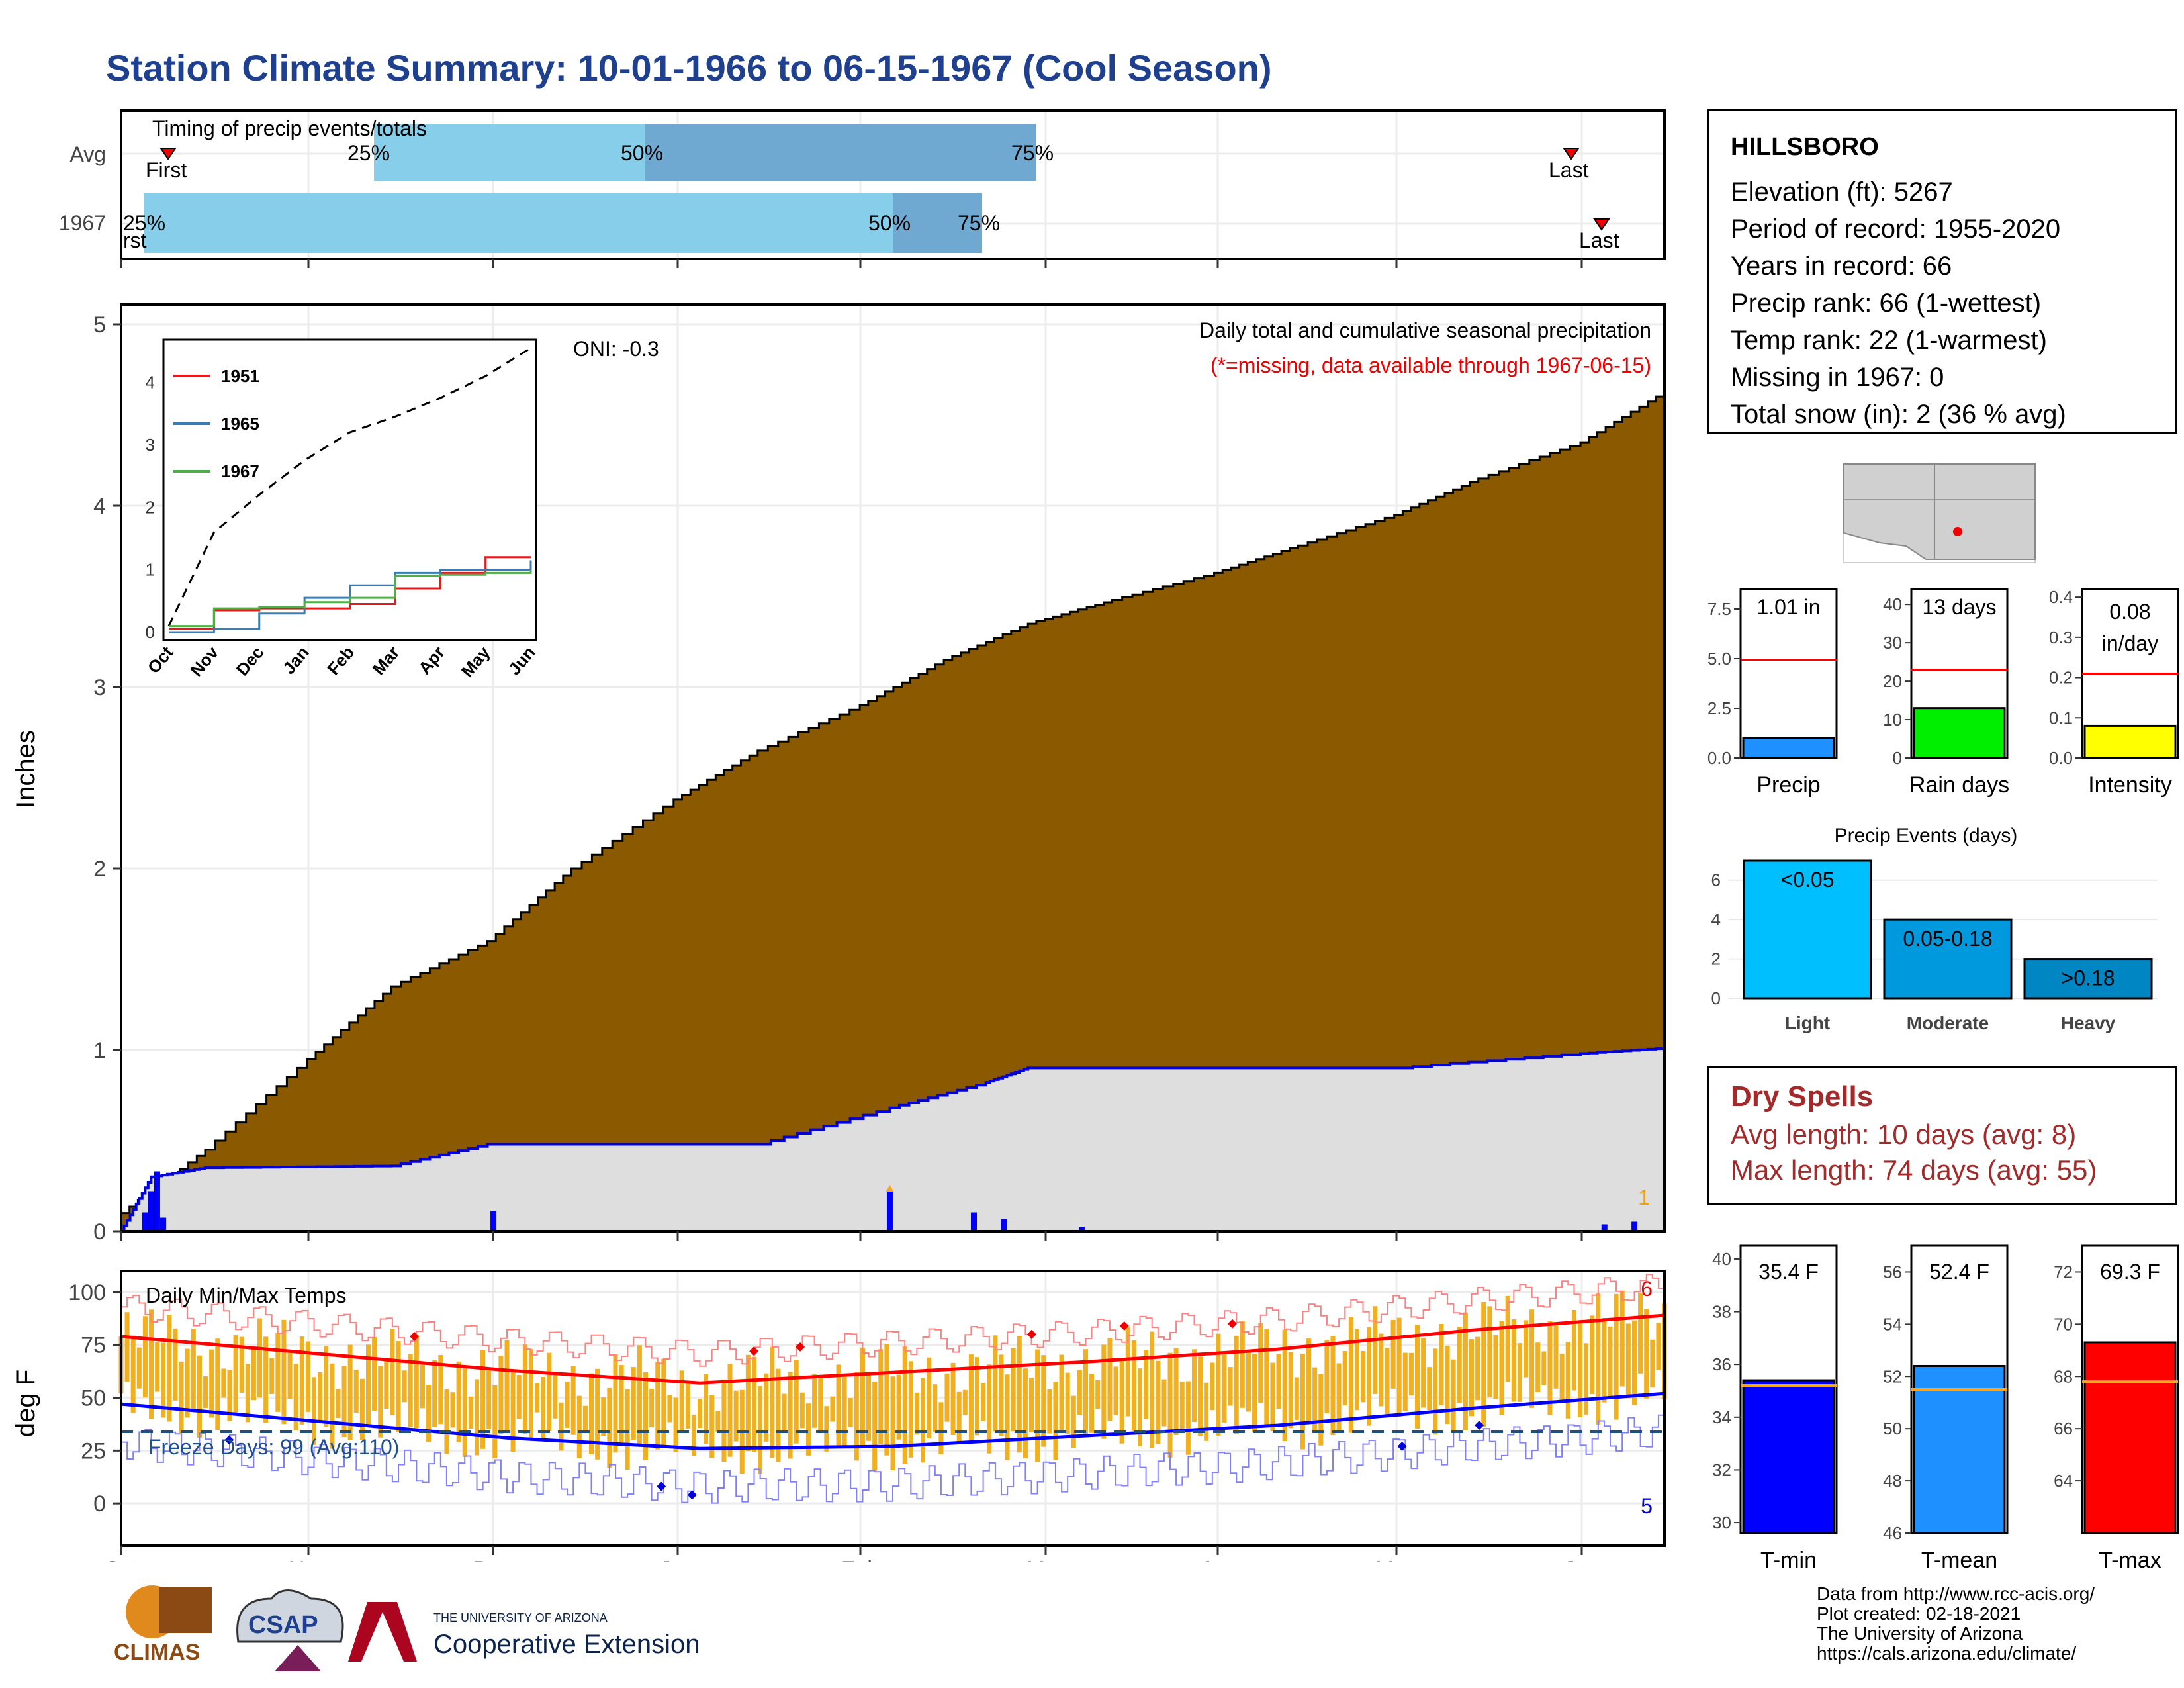 The image size is (2184, 1688). What do you see at coordinates (1842, 192) in the screenshot?
I see `station-elevation: Elevation (ft): 5267` at bounding box center [1842, 192].